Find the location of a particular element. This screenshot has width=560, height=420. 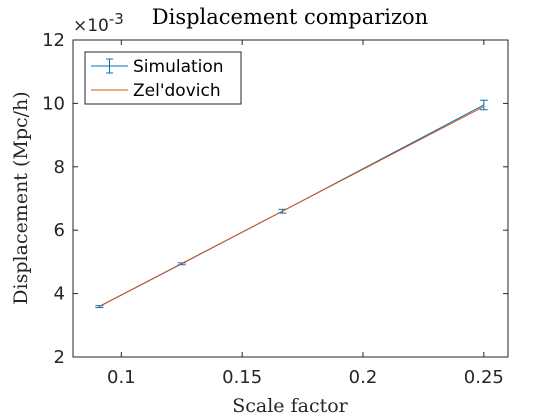

legend-label-simulation: Simulation is located at coordinates (178, 67).